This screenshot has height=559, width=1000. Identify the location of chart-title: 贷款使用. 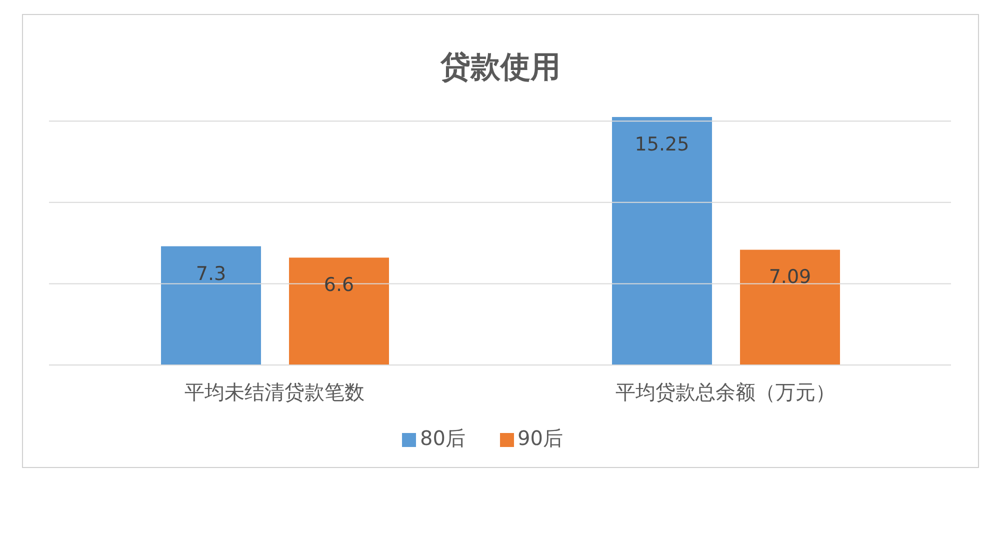
(500, 68).